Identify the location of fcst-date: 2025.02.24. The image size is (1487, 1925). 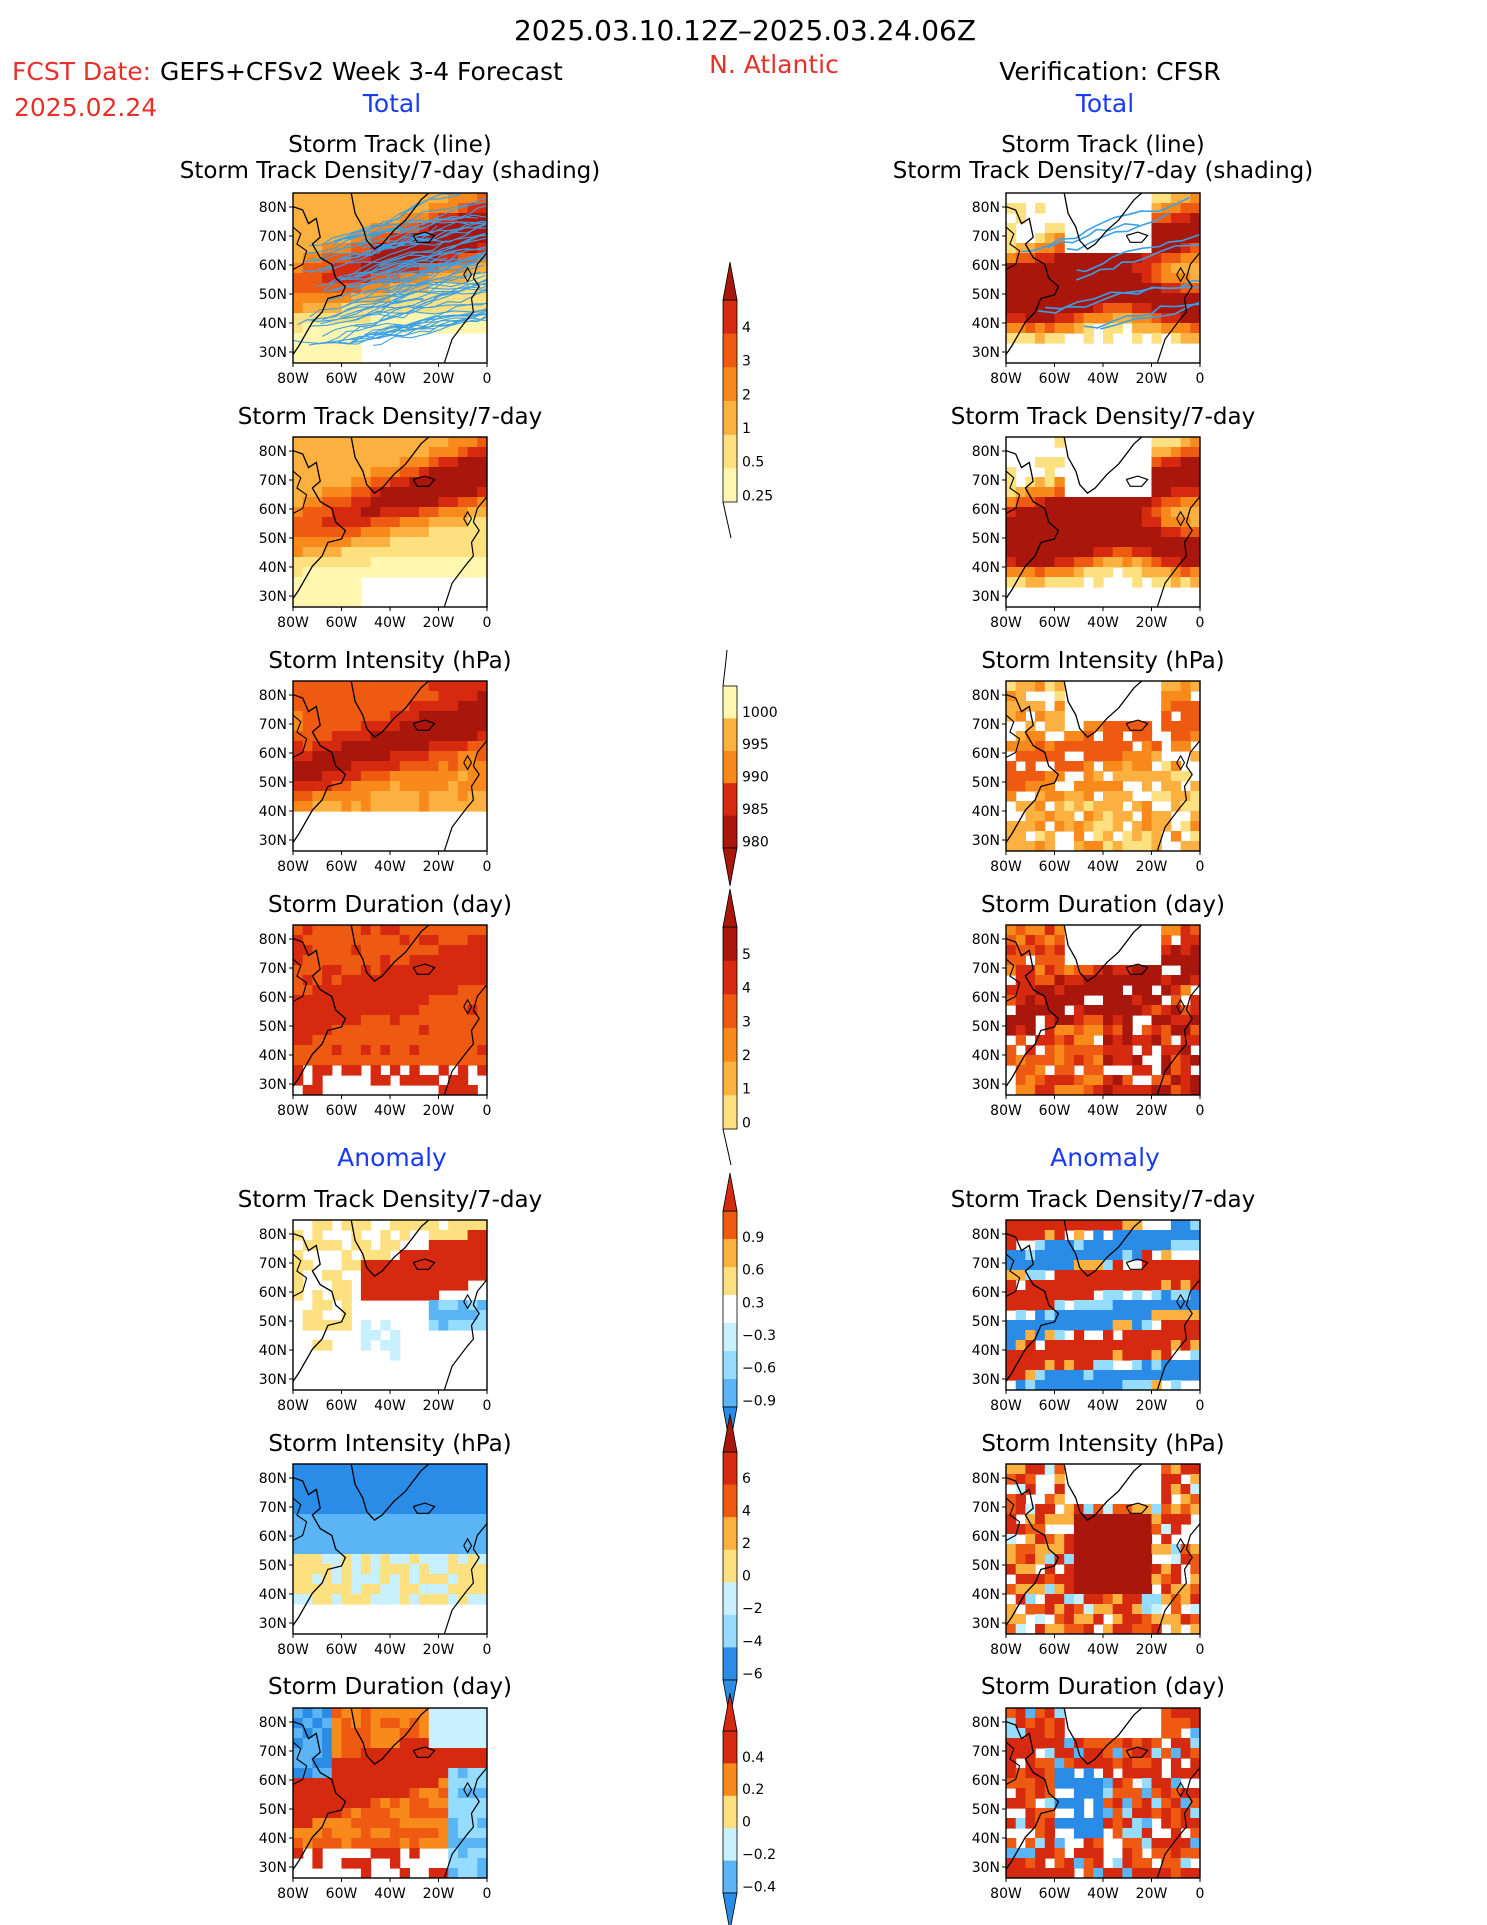
(85, 107).